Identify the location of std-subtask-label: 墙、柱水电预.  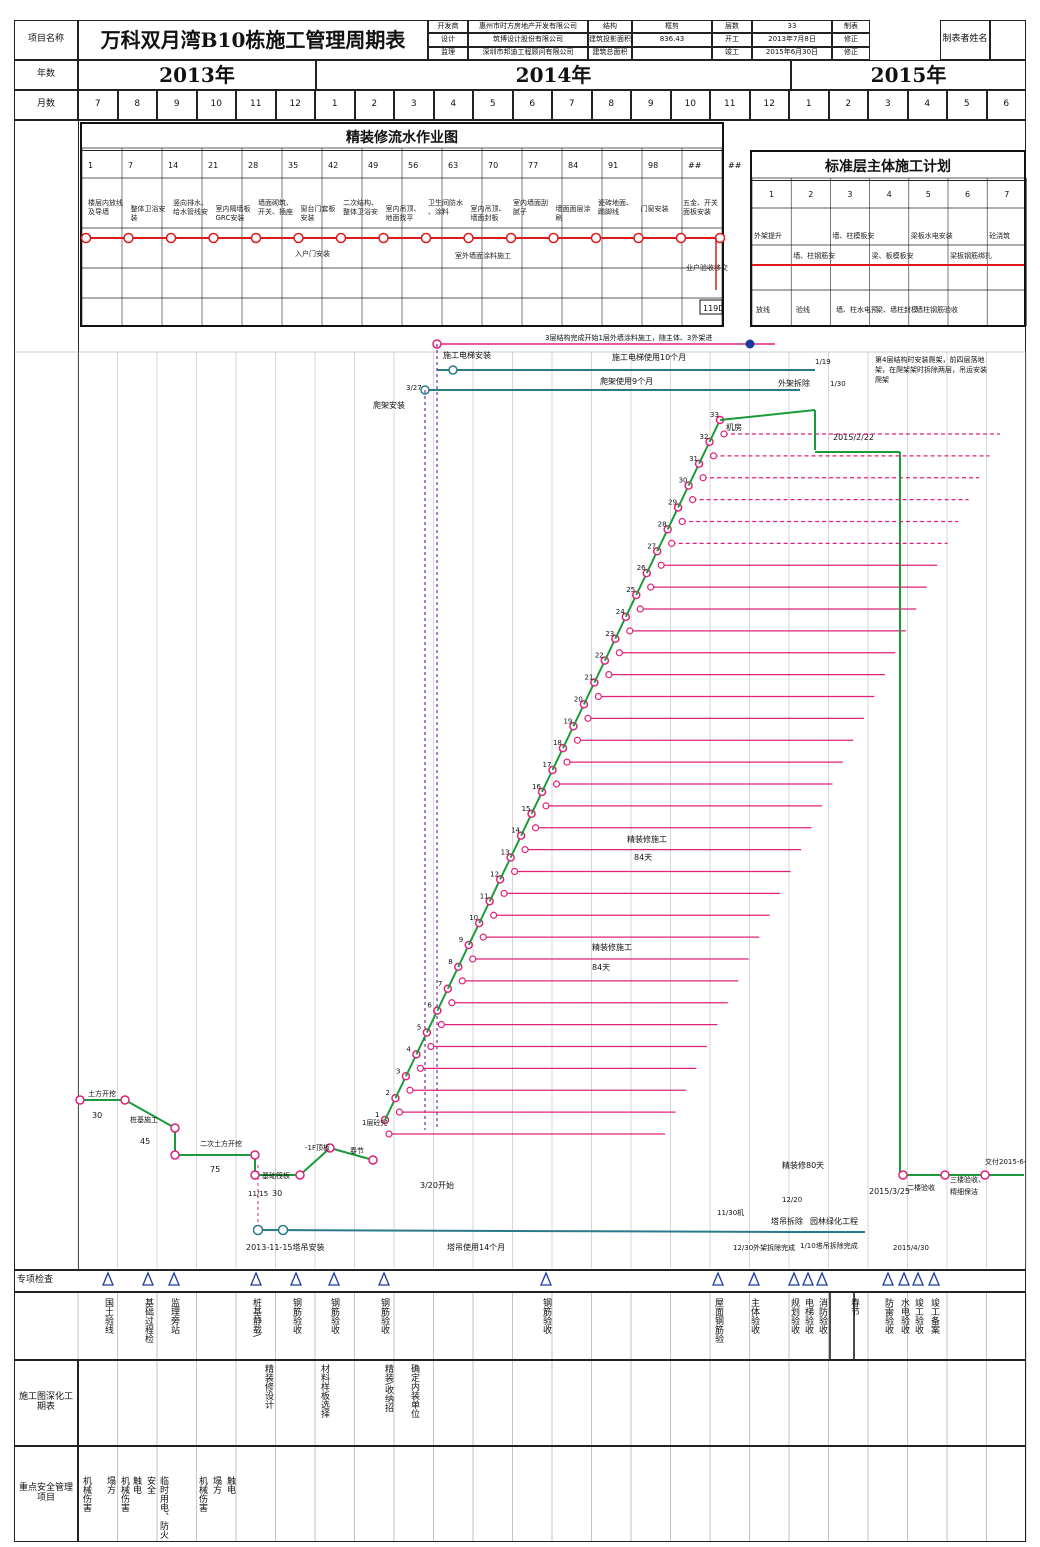
(857, 309).